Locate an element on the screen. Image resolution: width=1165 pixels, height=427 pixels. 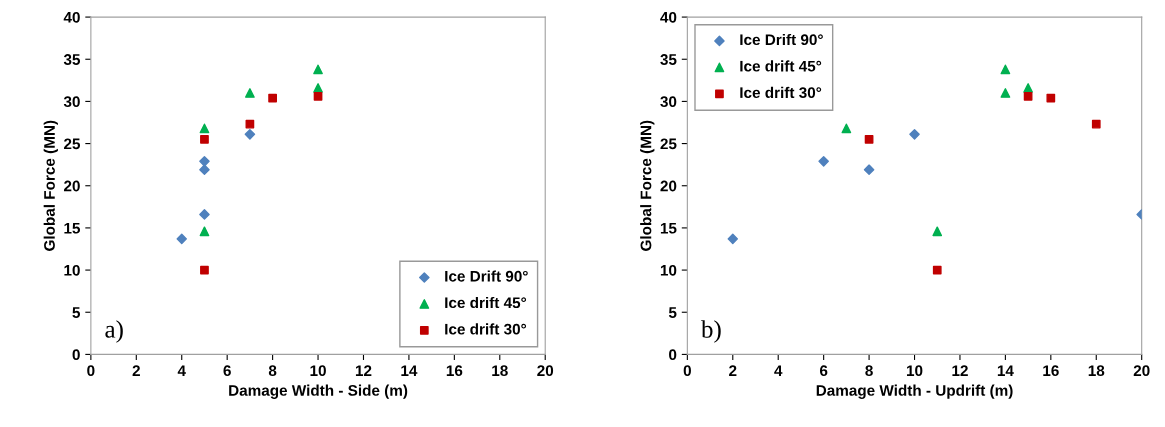
x-axis-title: Damage Width - Updrift (m) is located at coordinates (914, 391).